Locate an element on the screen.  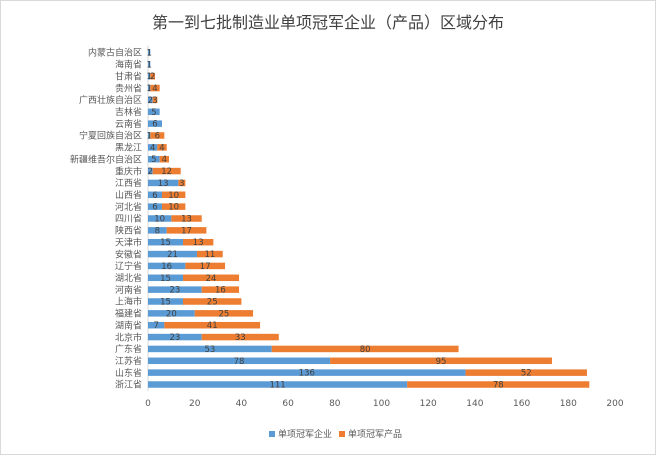
data-label: 136 is located at coordinates (307, 374).